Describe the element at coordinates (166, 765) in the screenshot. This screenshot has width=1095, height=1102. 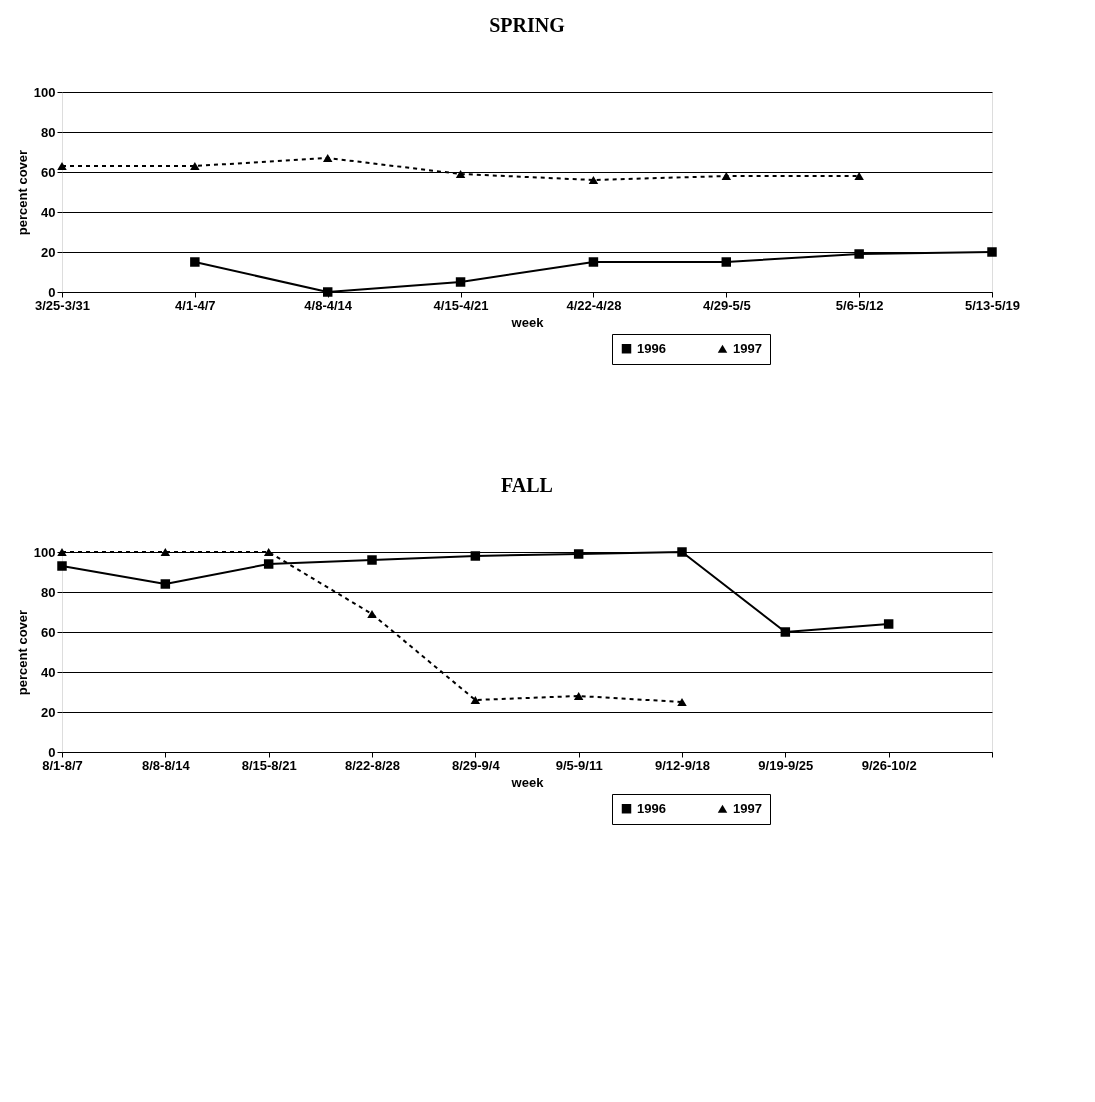
I see `x-tick-label: 8/8-8/14` at that location.